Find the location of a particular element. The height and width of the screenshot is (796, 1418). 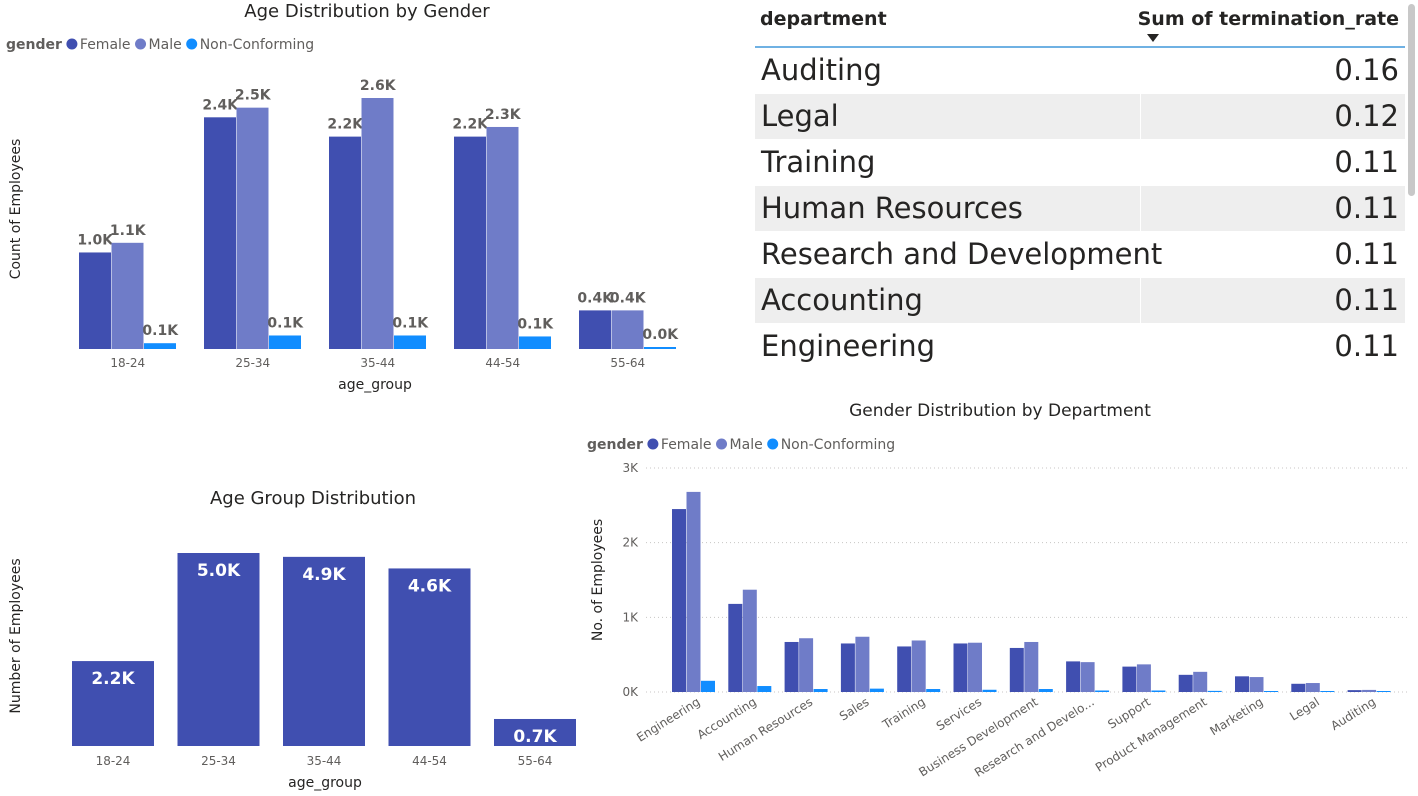

data-label-non-conforming-25-34: 0.1K is located at coordinates (285, 323).